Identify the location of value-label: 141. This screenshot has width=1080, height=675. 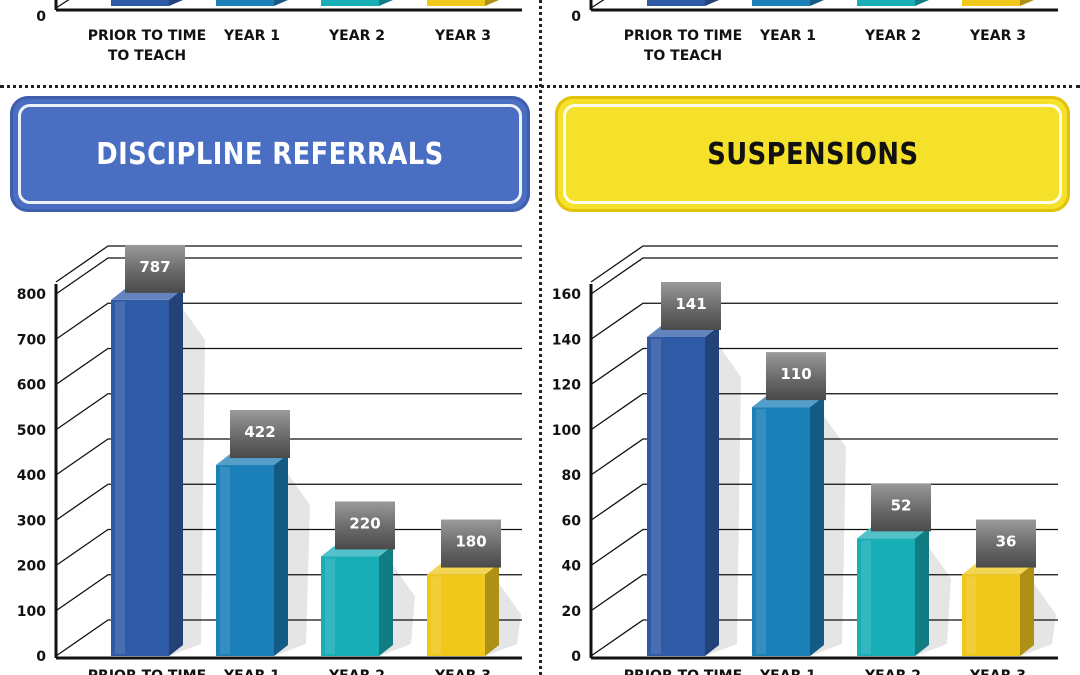
(690, 304).